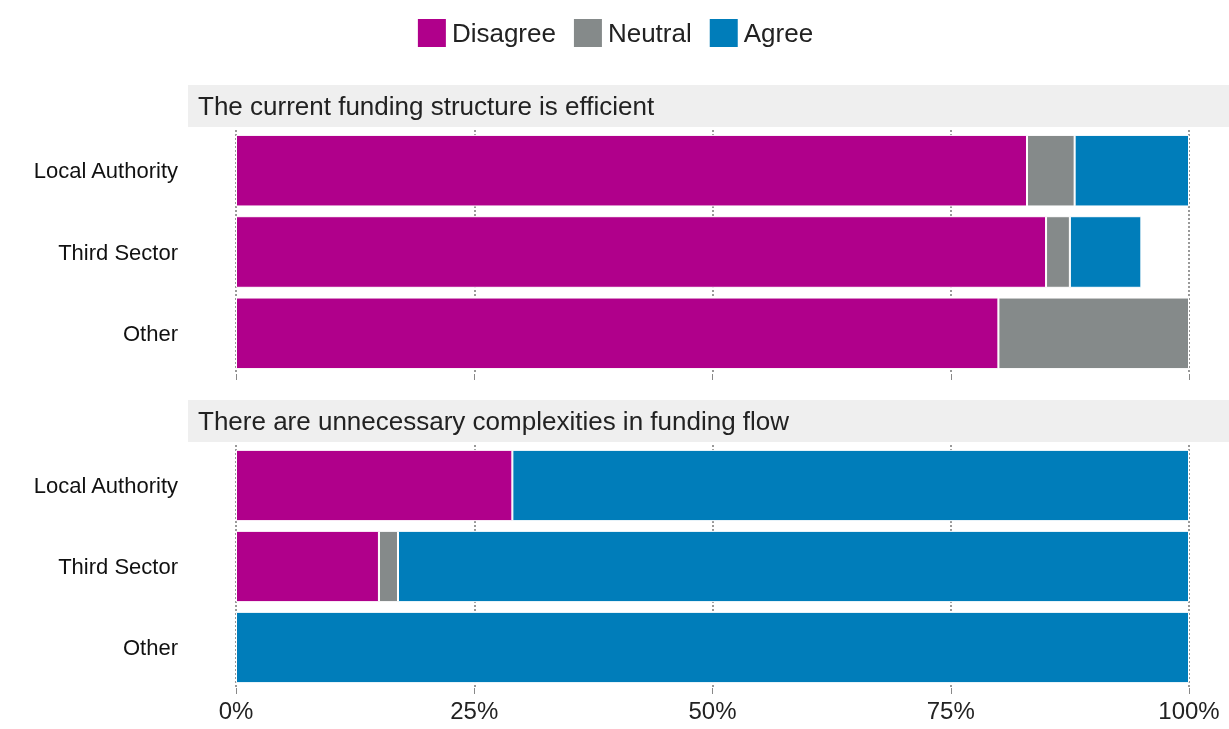 The height and width of the screenshot is (729, 1229). What do you see at coordinates (494, 421) in the screenshot?
I see `chart-title: There are unnecessary complexities in funding flow` at bounding box center [494, 421].